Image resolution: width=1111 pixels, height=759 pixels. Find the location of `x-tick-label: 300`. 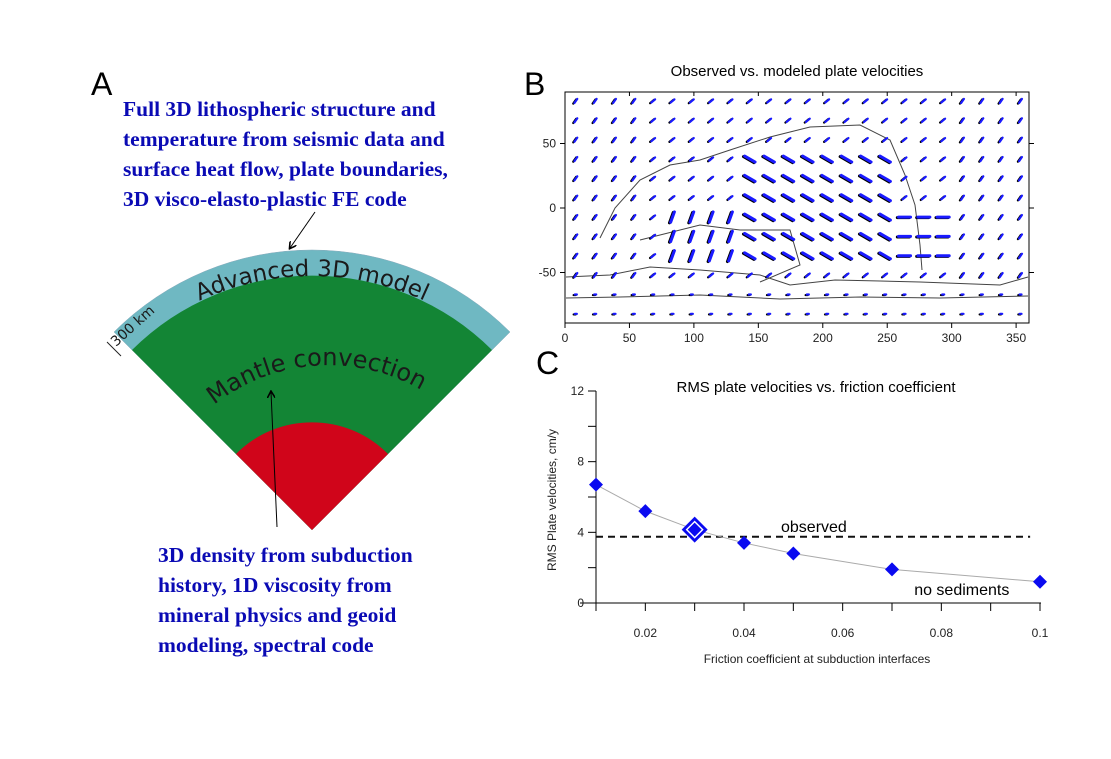

x-tick-label: 300 is located at coordinates (952, 338).